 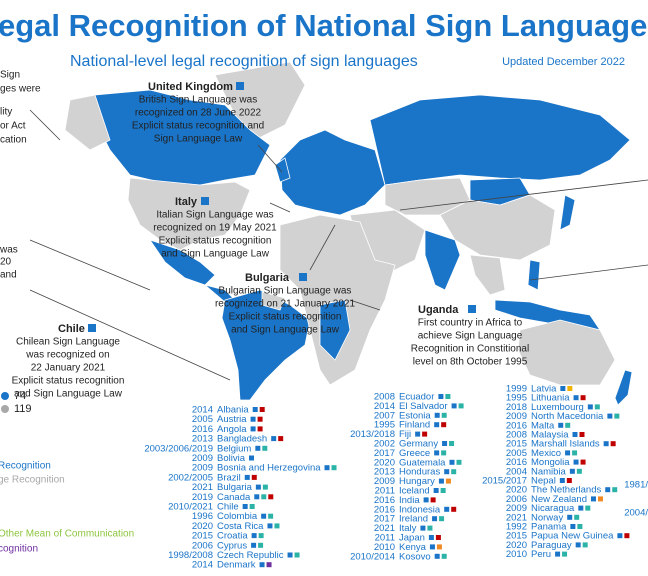 I want to click on callout-line: achieve Sign Language, so click(x=470, y=336).